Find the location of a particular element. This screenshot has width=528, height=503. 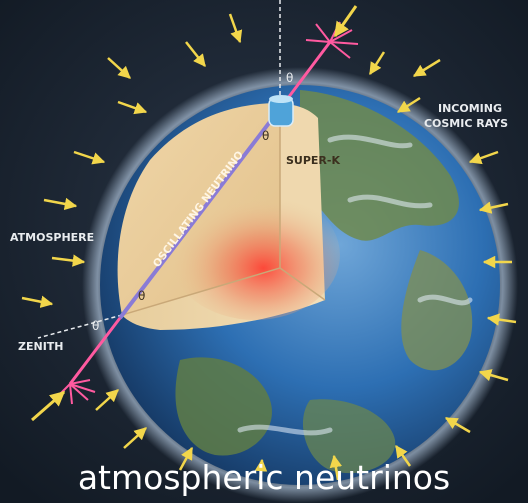

super-k-label: SUPER-K is located at coordinates (313, 160).